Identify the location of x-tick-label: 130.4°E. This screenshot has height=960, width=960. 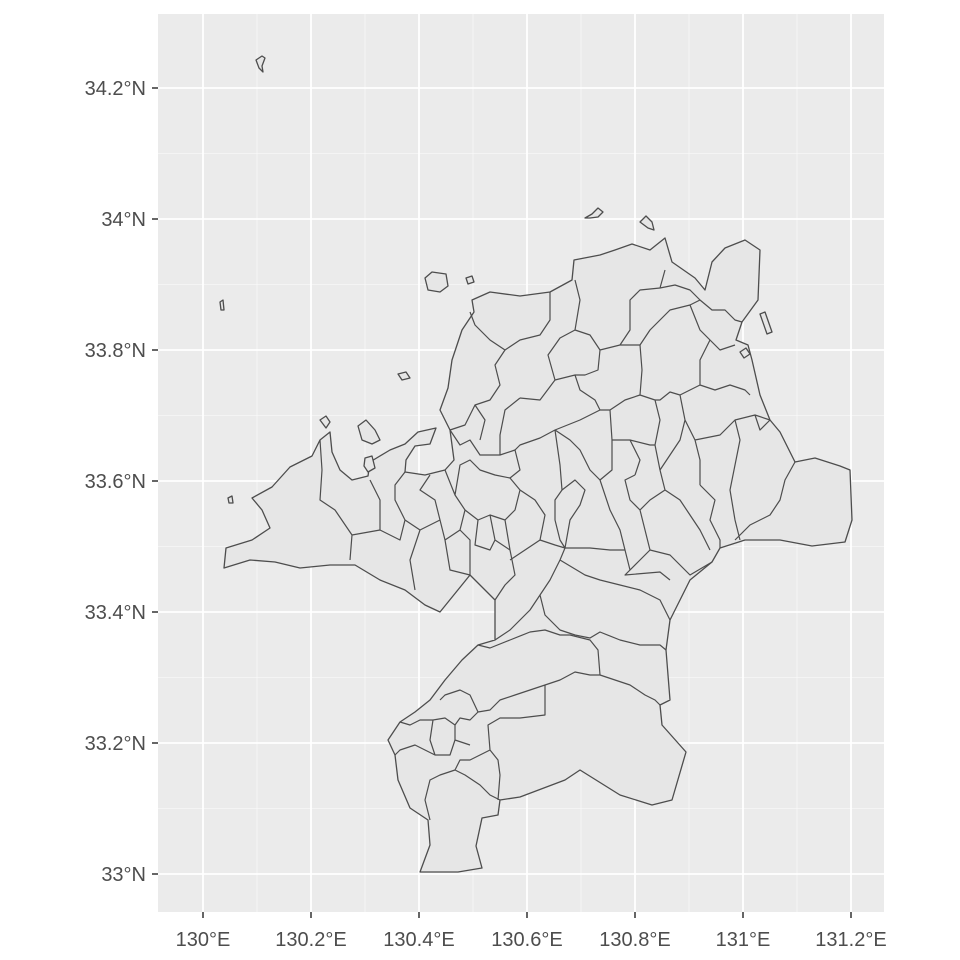
(418, 940).